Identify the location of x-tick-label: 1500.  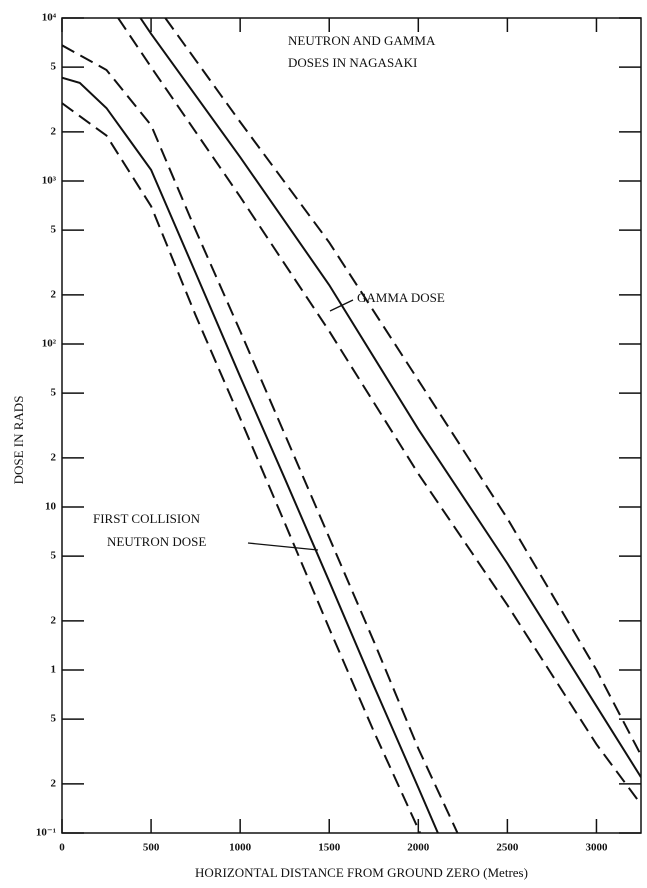
(329, 848).